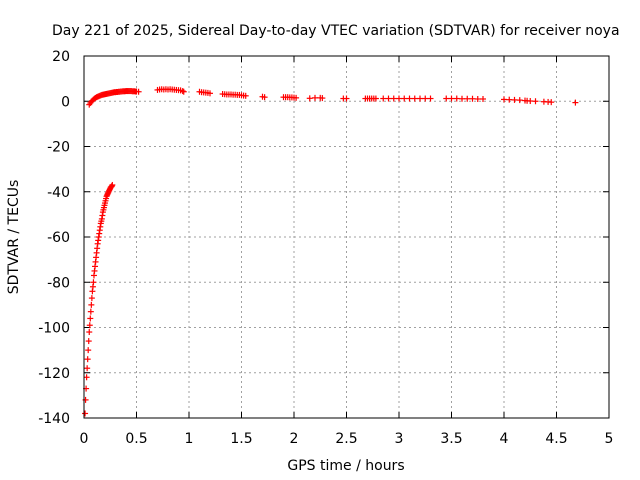 This screenshot has width=640, height=480. Describe the element at coordinates (65, 102) in the screenshot. I see `y-tick-label: 0` at that location.